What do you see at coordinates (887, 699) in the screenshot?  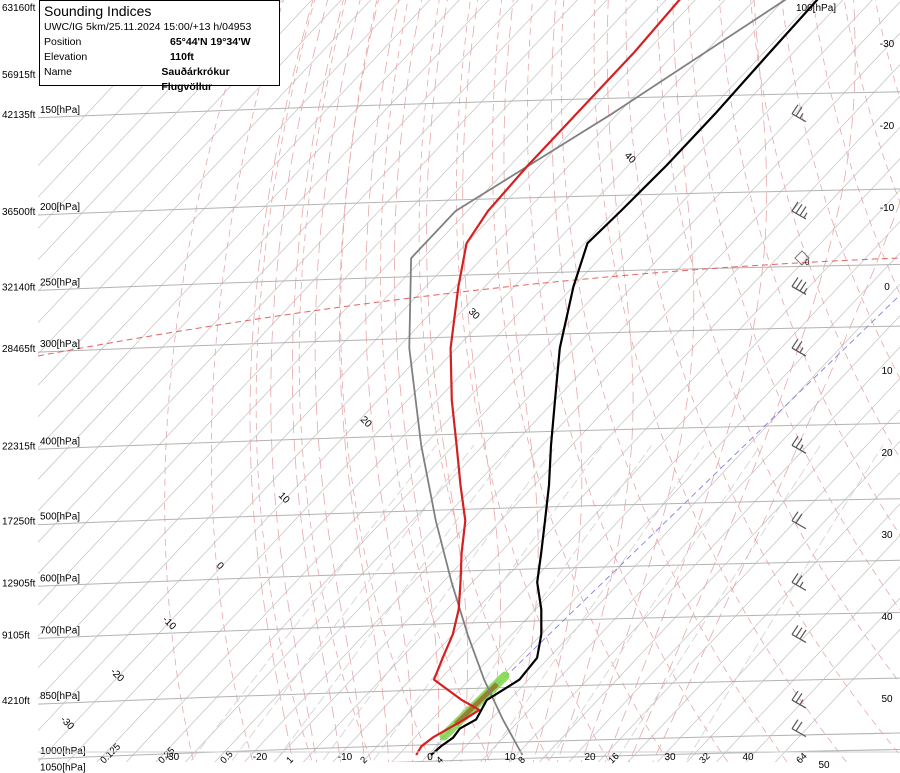 I see `right-axis-label: 50` at bounding box center [887, 699].